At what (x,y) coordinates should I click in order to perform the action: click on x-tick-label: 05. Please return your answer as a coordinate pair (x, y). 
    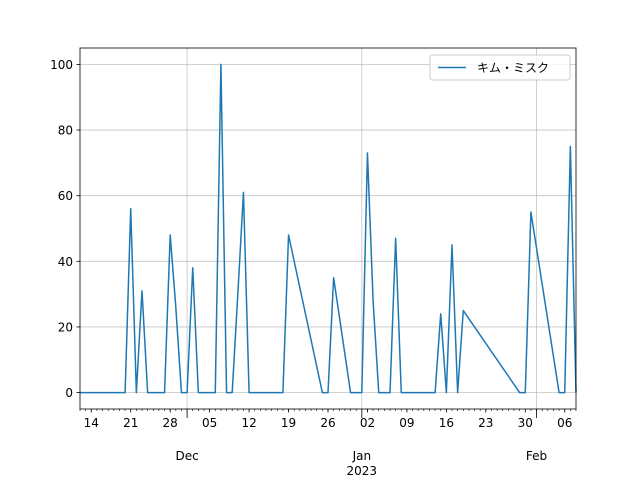
    Looking at the image, I should click on (209, 423).